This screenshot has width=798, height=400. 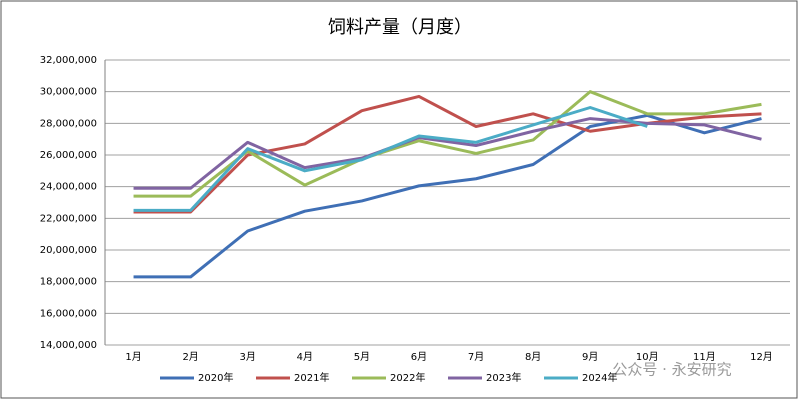 What do you see at coordinates (533, 357) in the screenshot?
I see `x-tick-label: 8月` at bounding box center [533, 357].